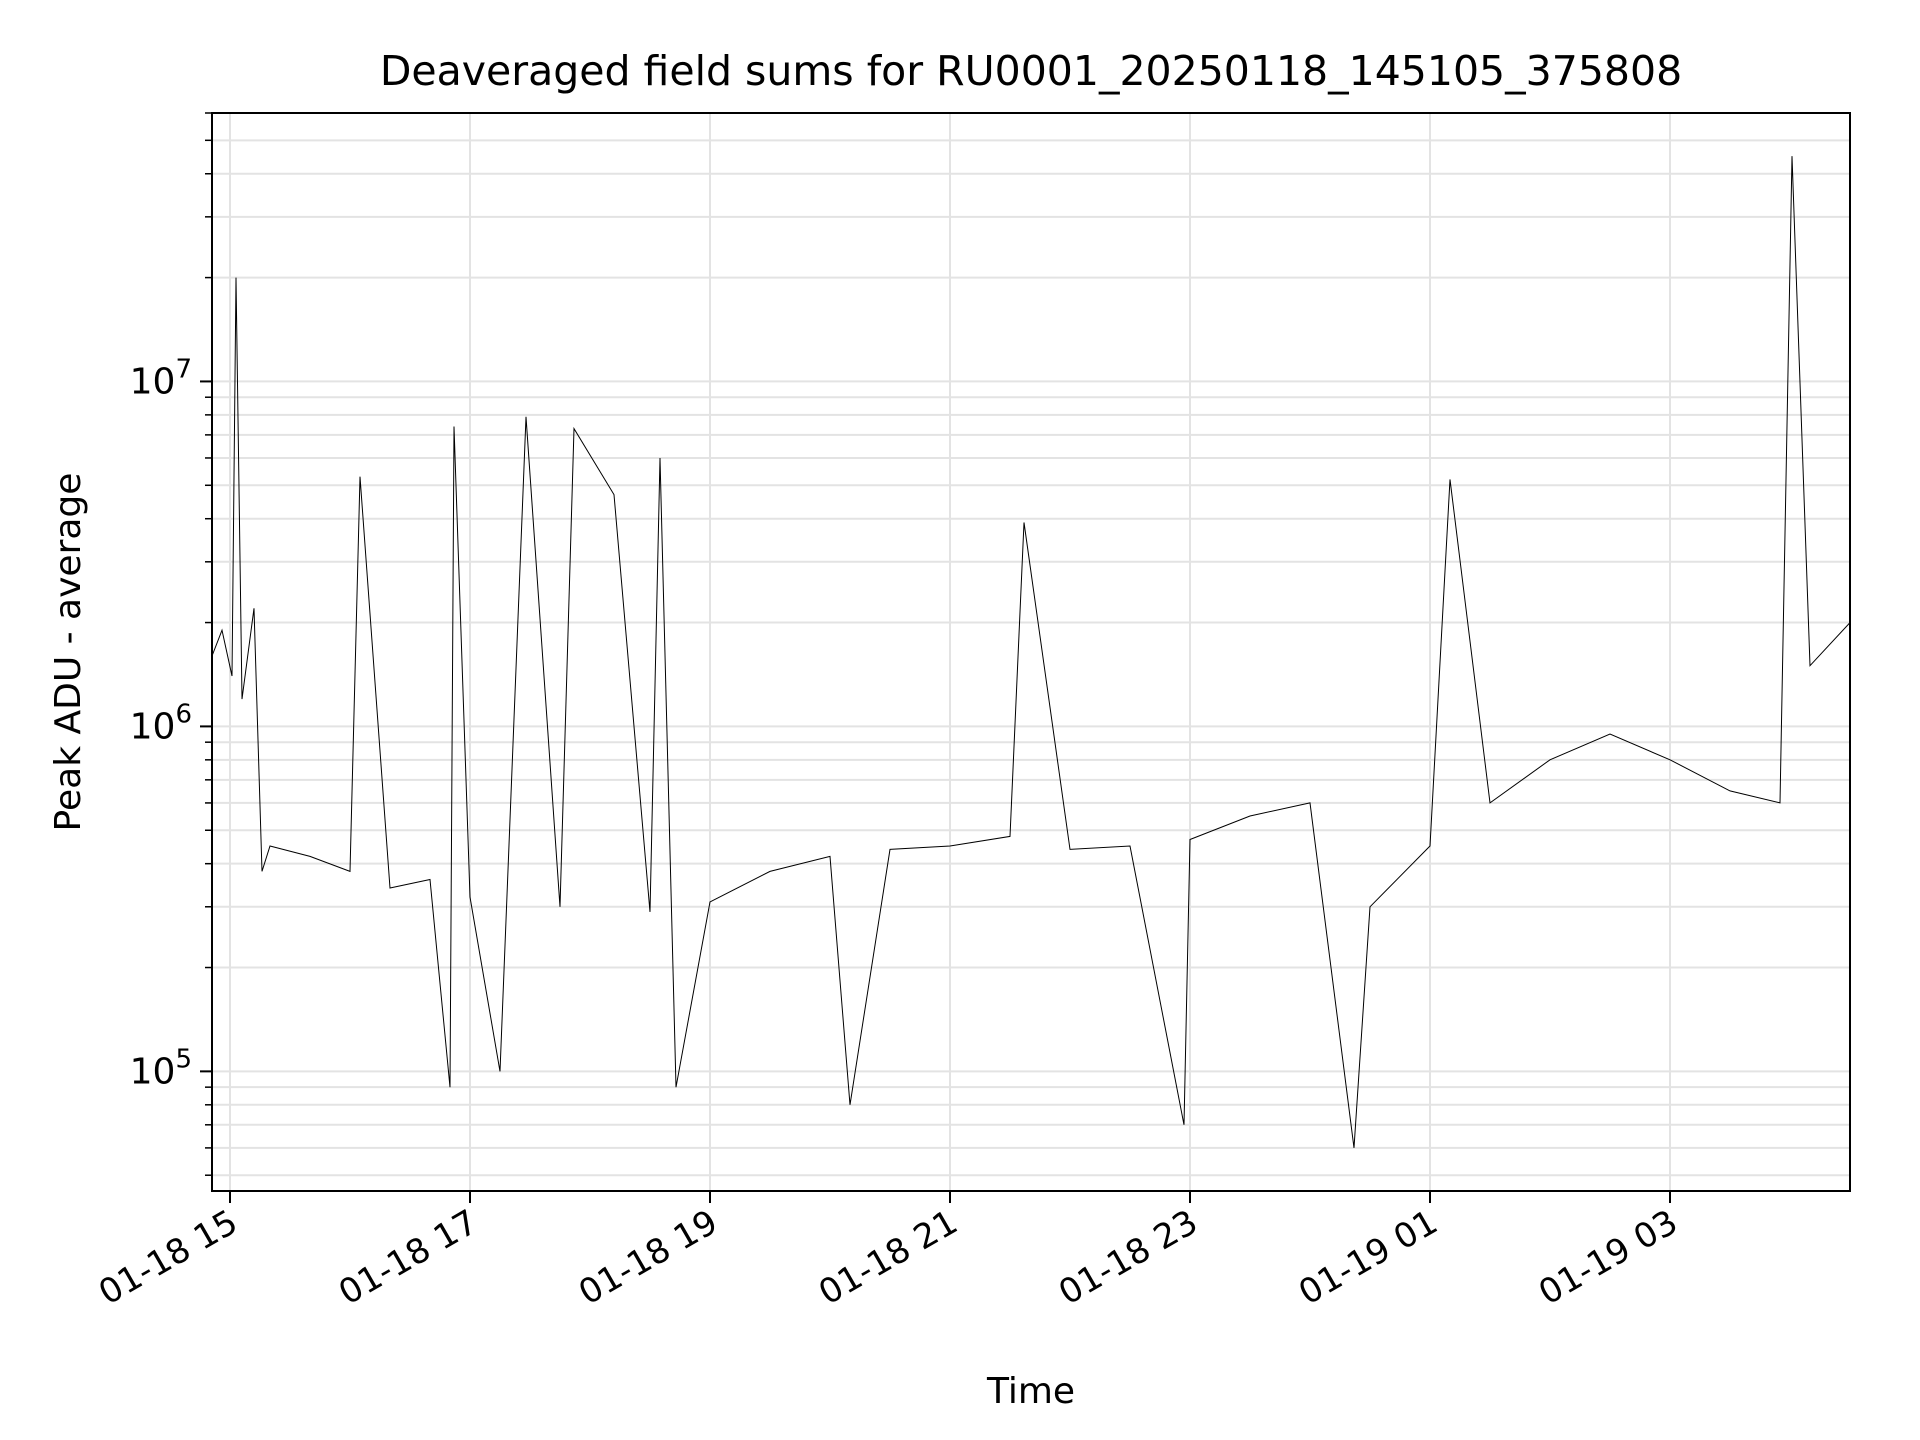  Describe the element at coordinates (161, 378) in the screenshot. I see `y-tick-label: 10⁷` at that location.